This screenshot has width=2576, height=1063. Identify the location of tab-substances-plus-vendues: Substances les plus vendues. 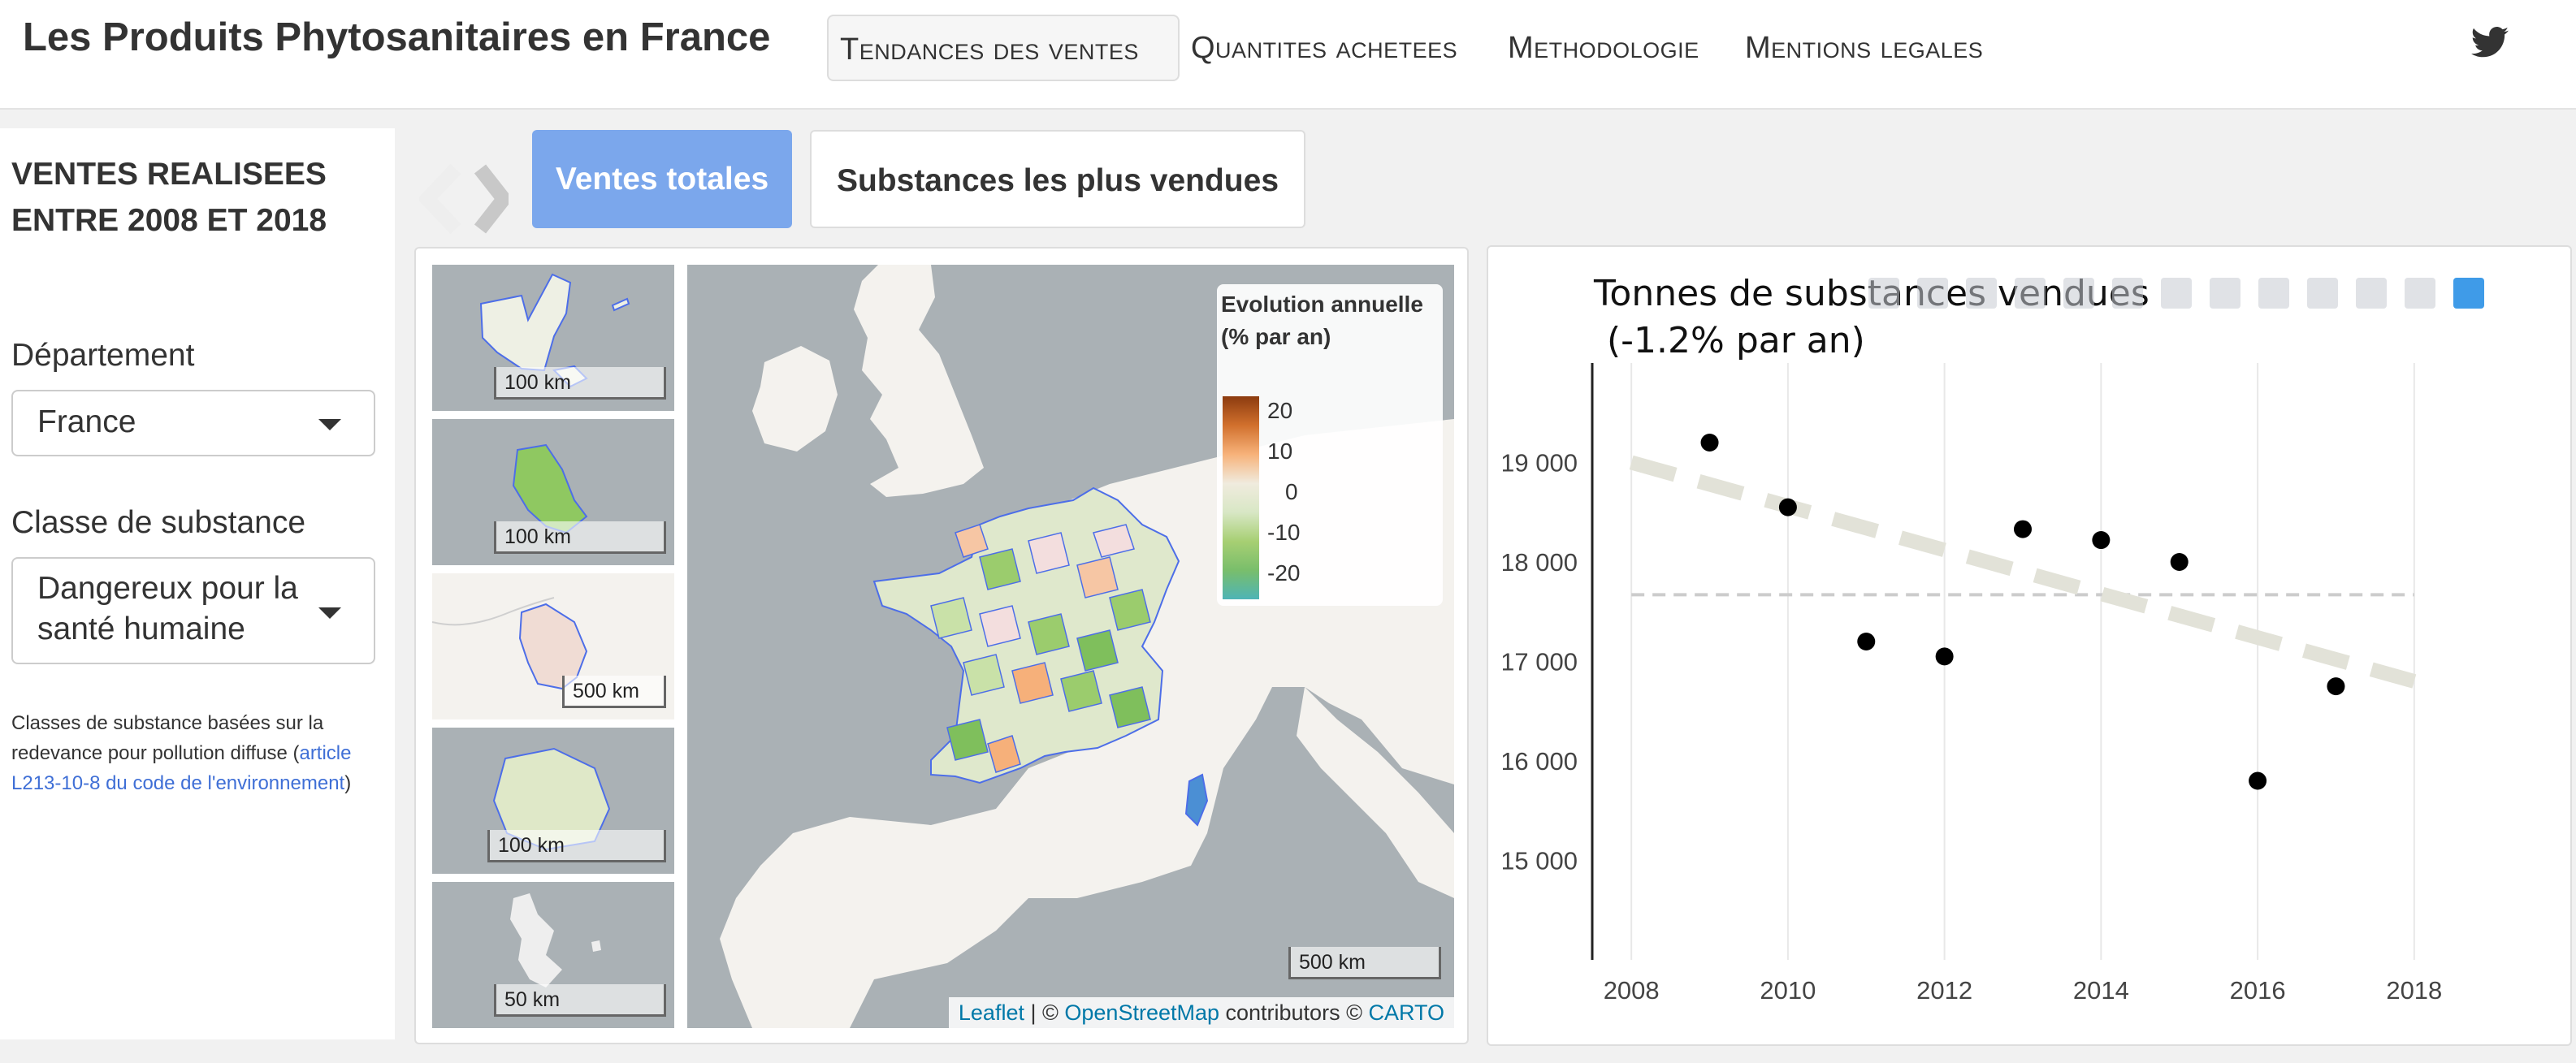
(1057, 179).